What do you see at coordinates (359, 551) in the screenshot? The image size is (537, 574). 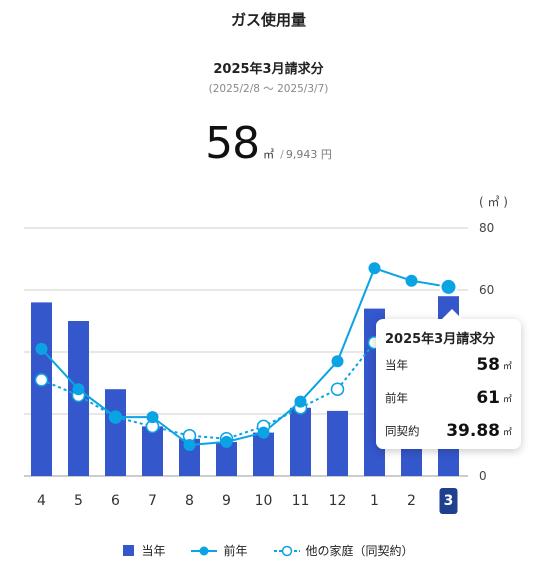 I see `legend-label: 他の家庭（同契約）` at bounding box center [359, 551].